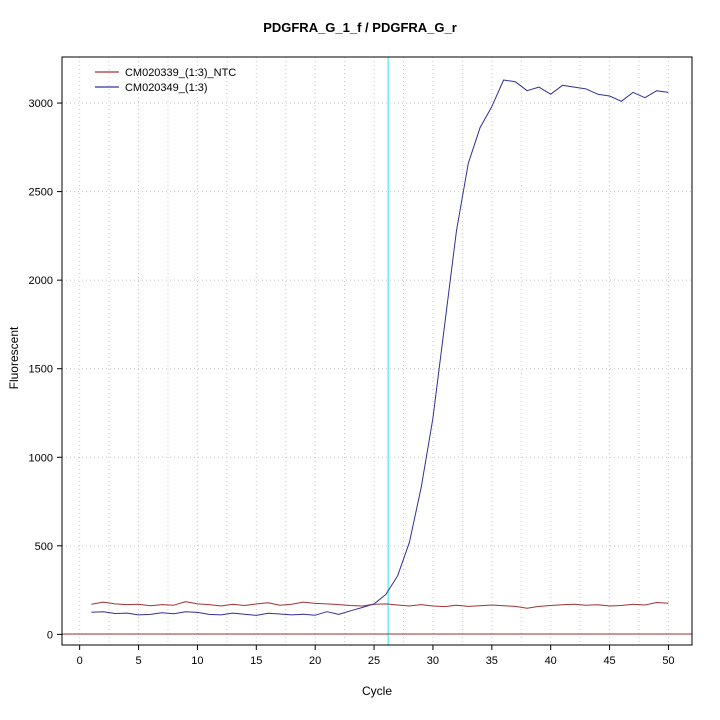  I want to click on x-tick-label: 5, so click(138, 661).